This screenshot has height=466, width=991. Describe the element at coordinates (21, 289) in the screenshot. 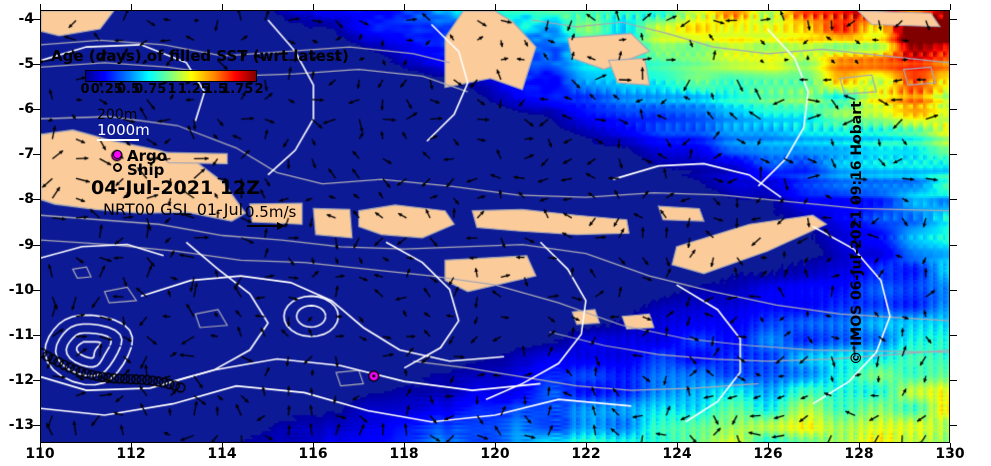

I see `y-tick-label-6: -10` at that location.